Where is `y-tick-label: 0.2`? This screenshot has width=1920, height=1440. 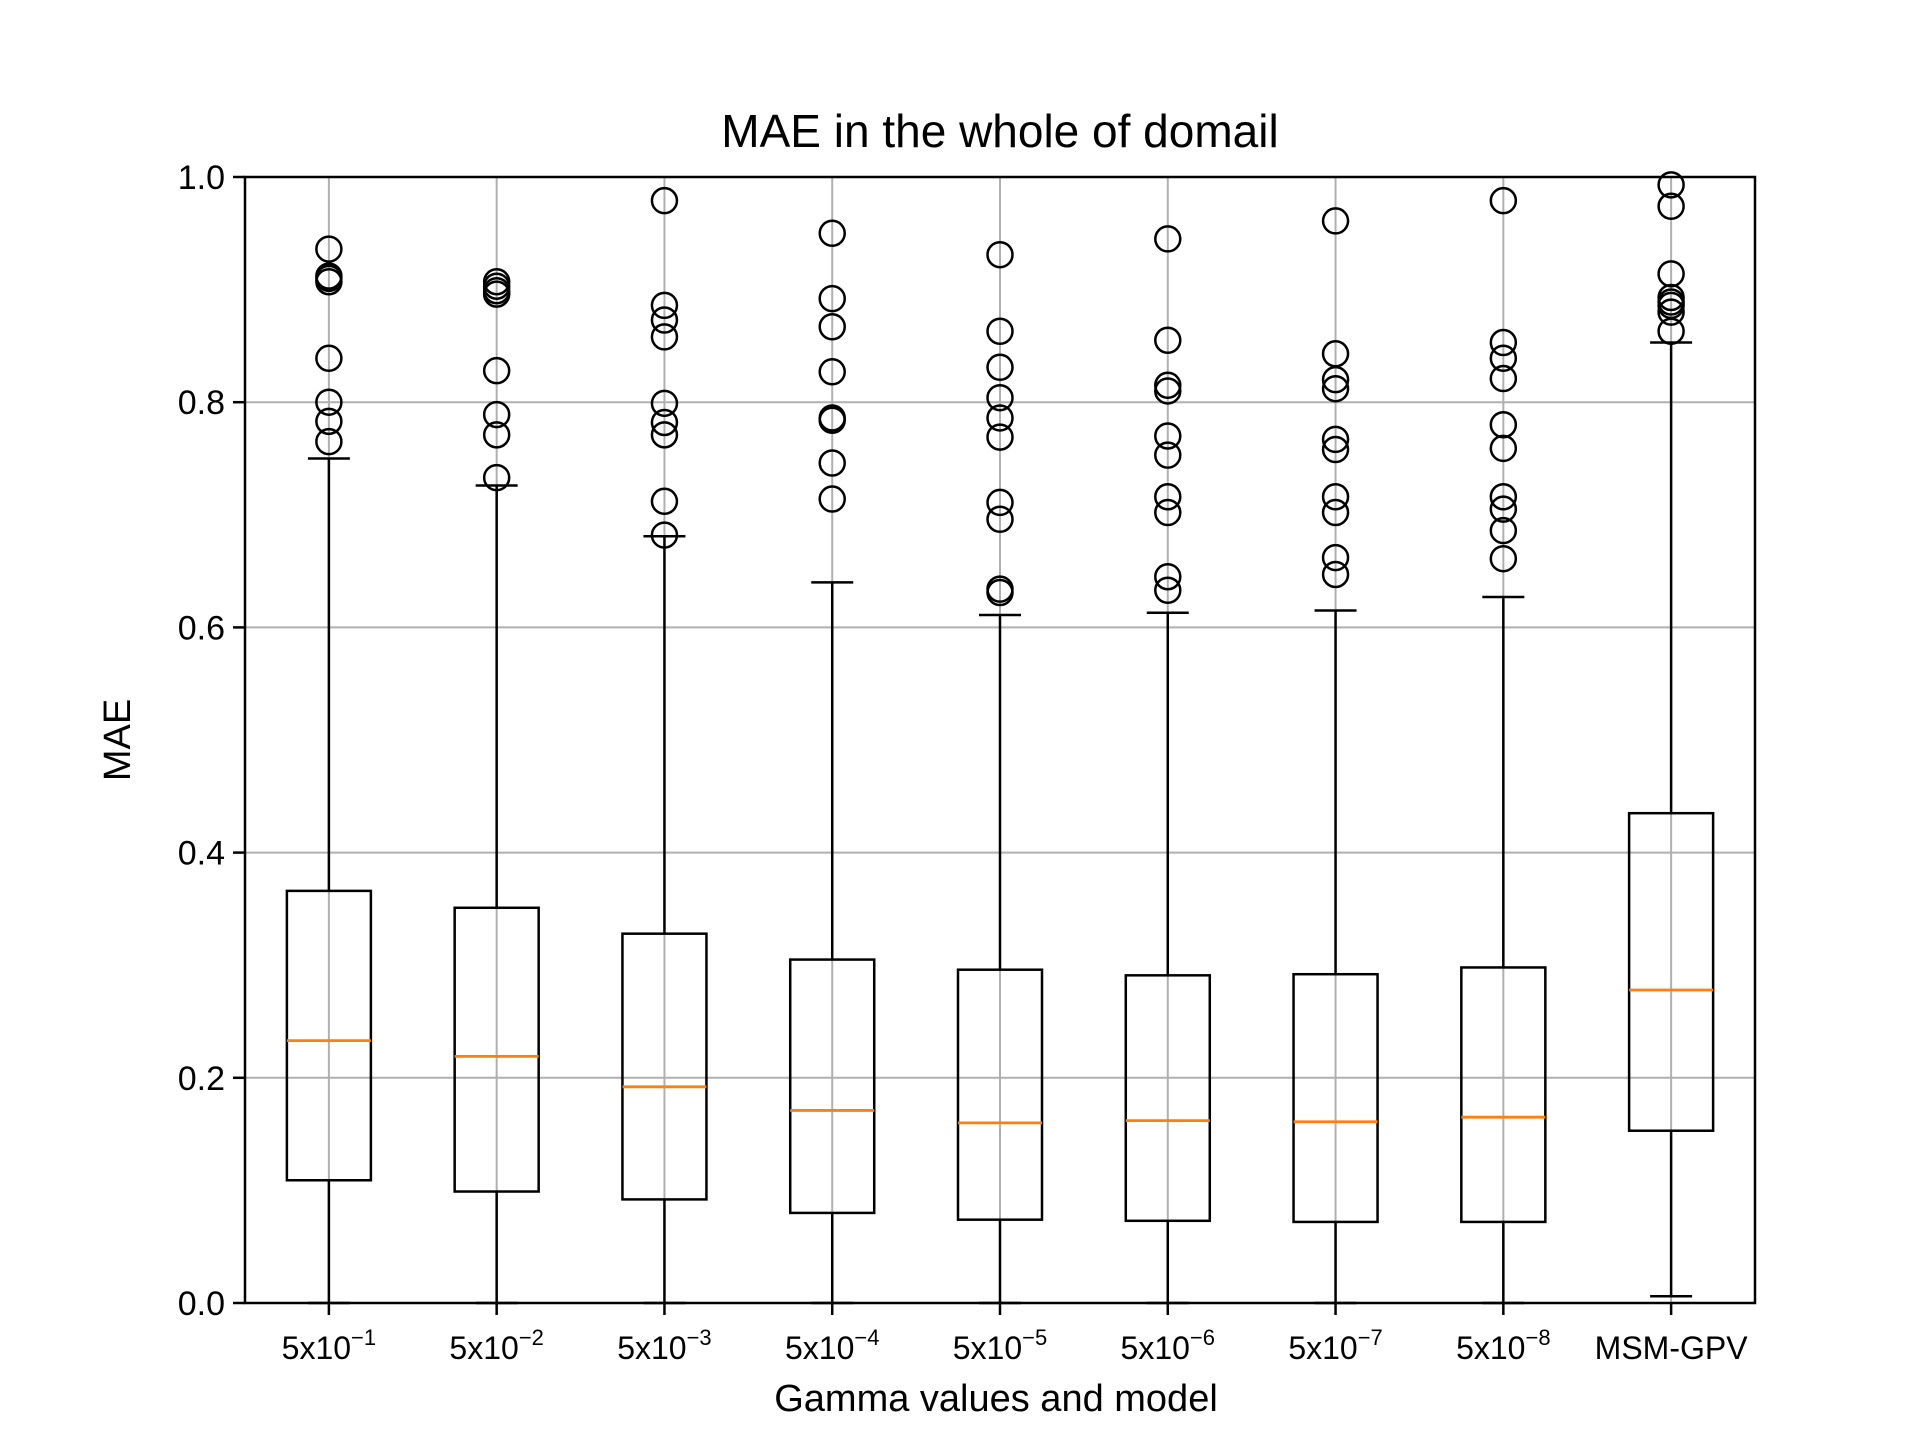 y-tick-label: 0.2 is located at coordinates (201, 1079).